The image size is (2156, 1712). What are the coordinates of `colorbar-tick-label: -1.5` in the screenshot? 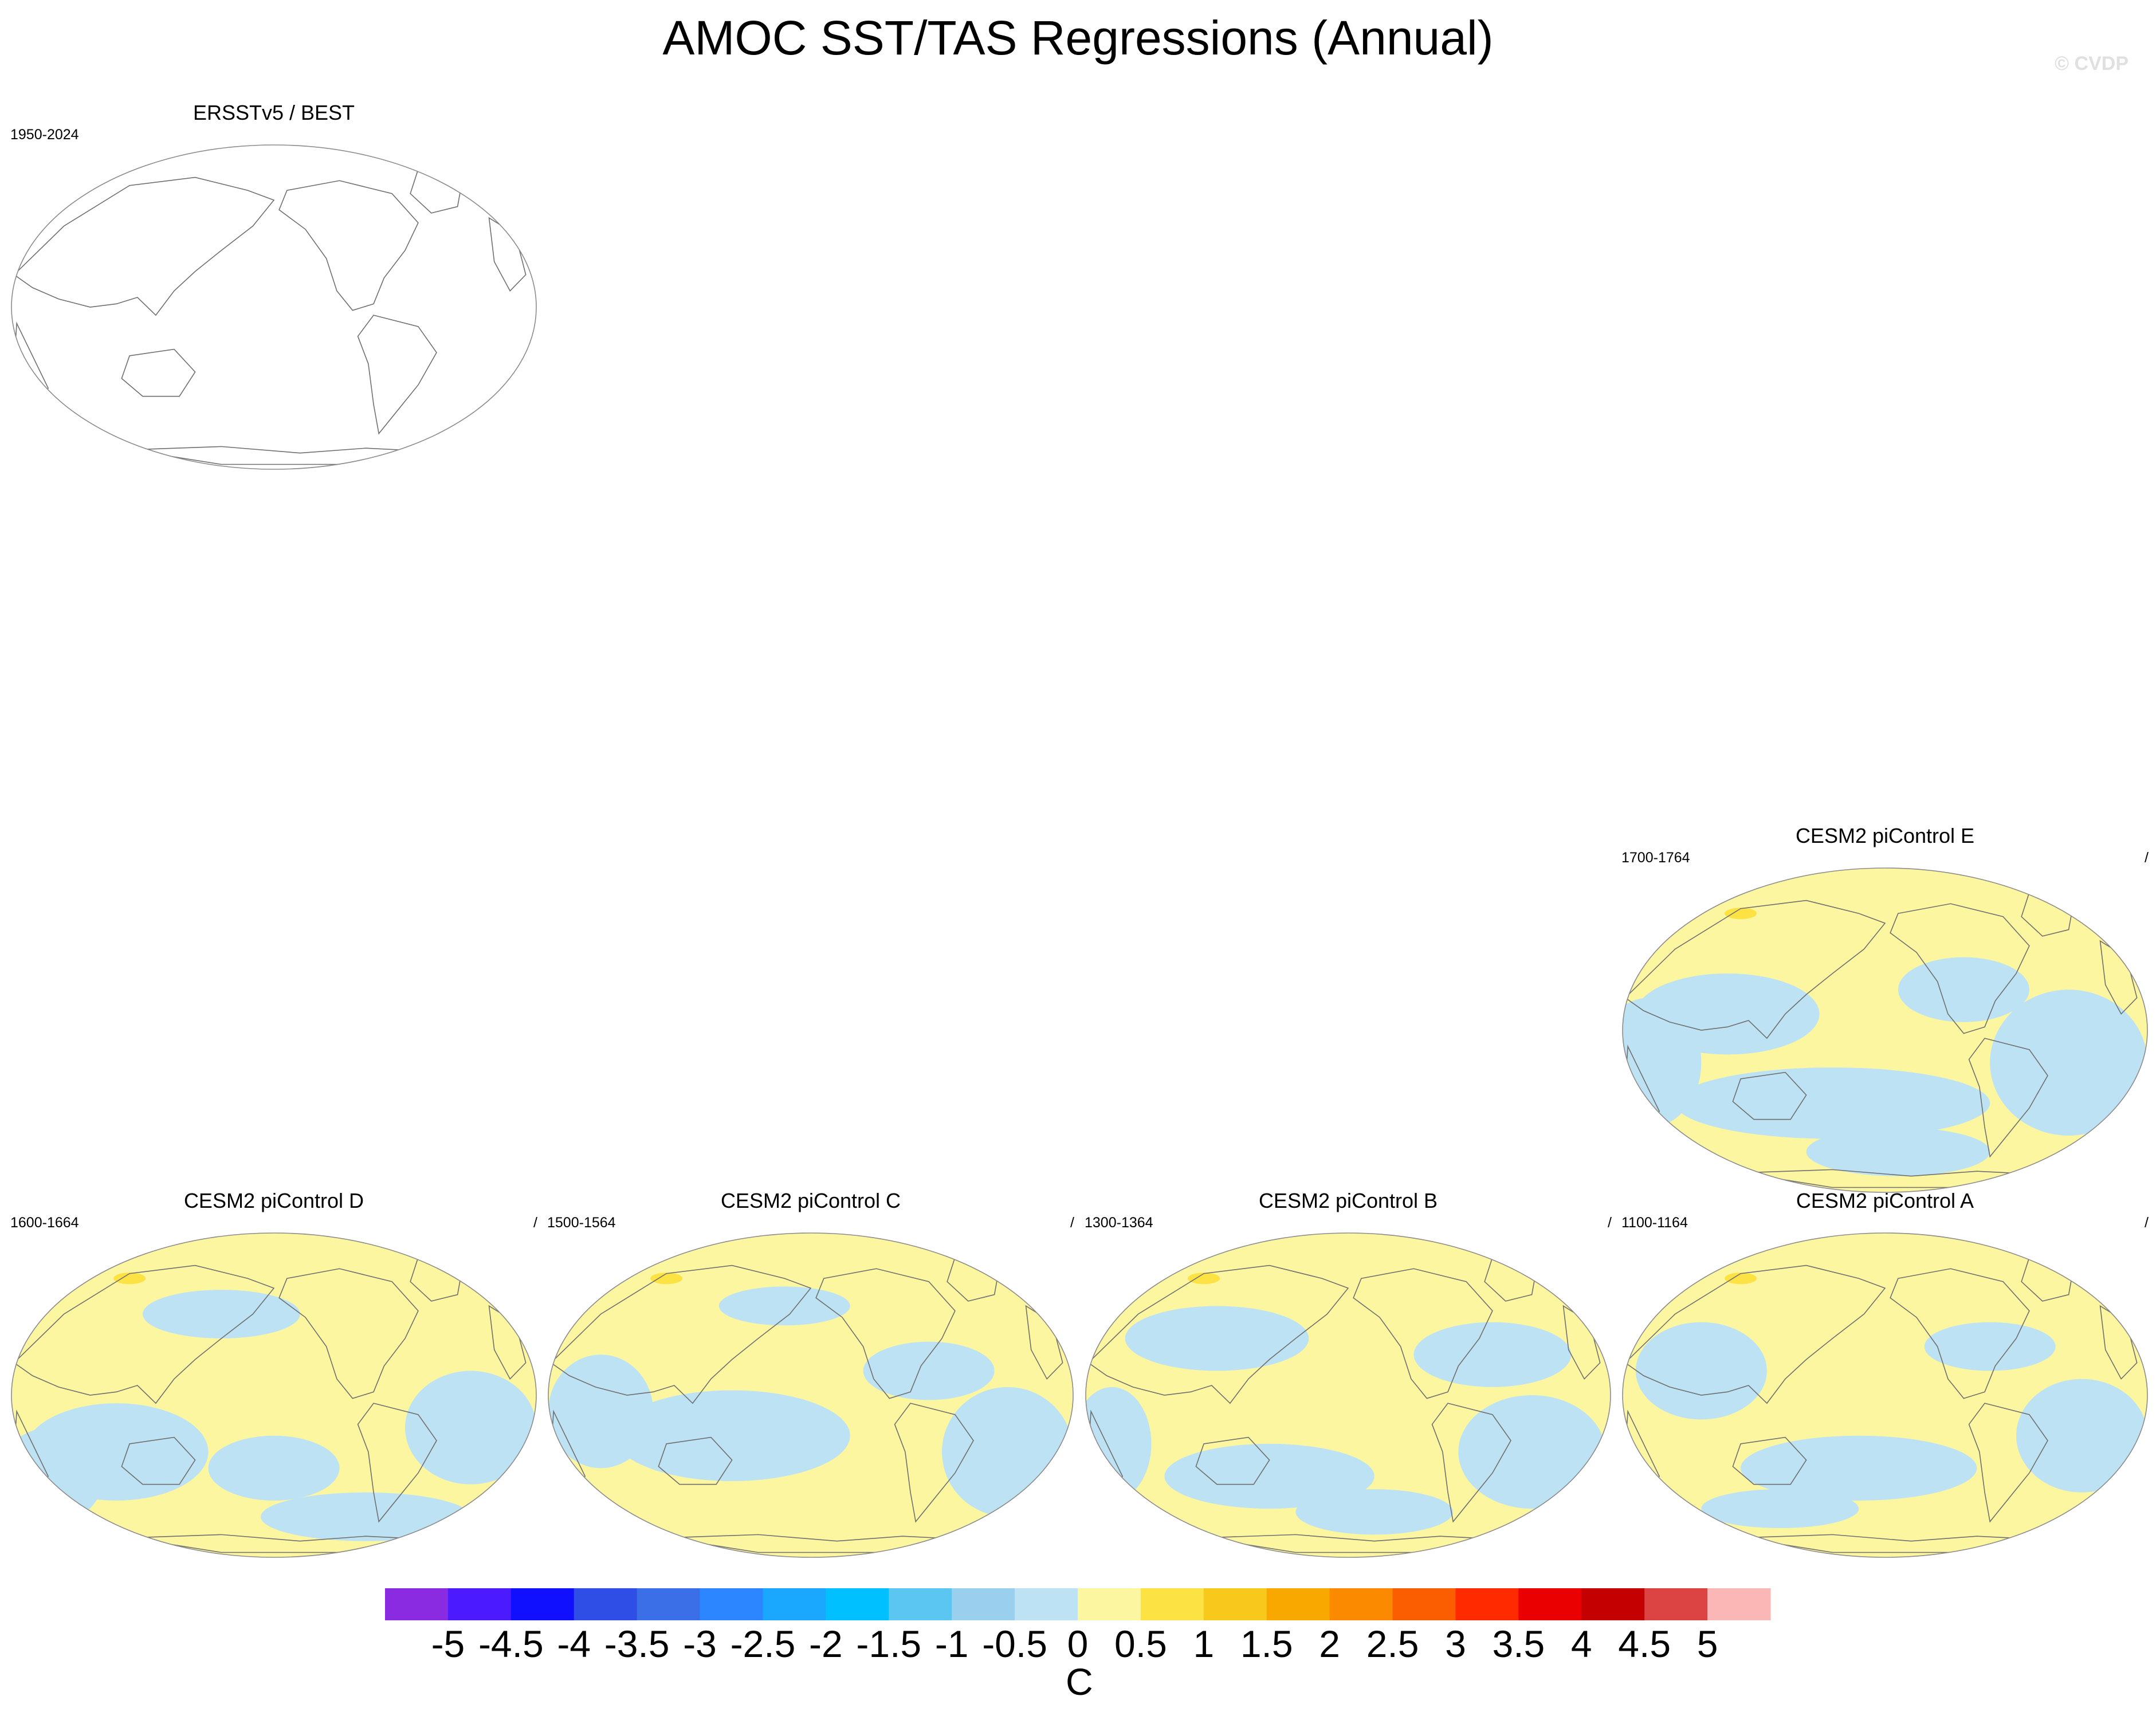 It's located at (889, 1644).